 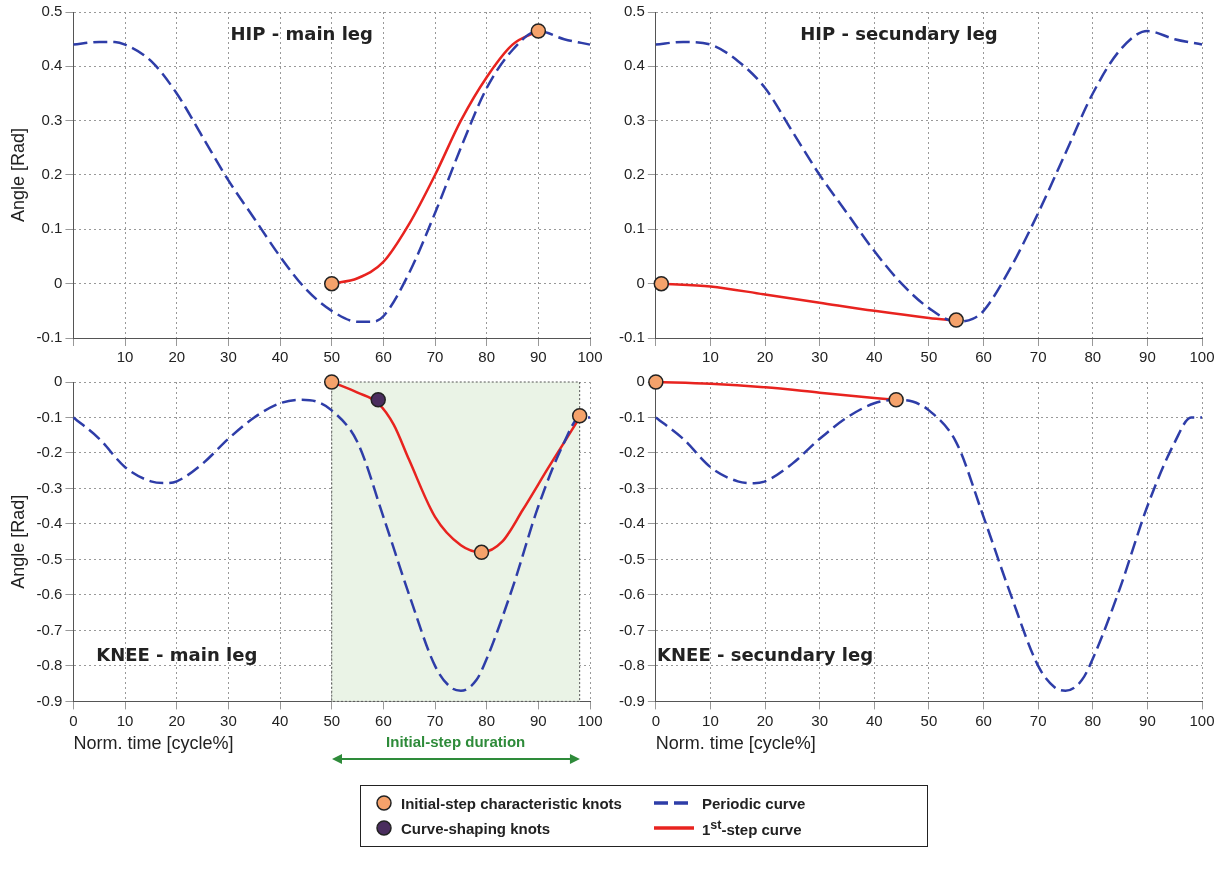 I want to click on text: HIP - main leg, so click(x=301, y=33).